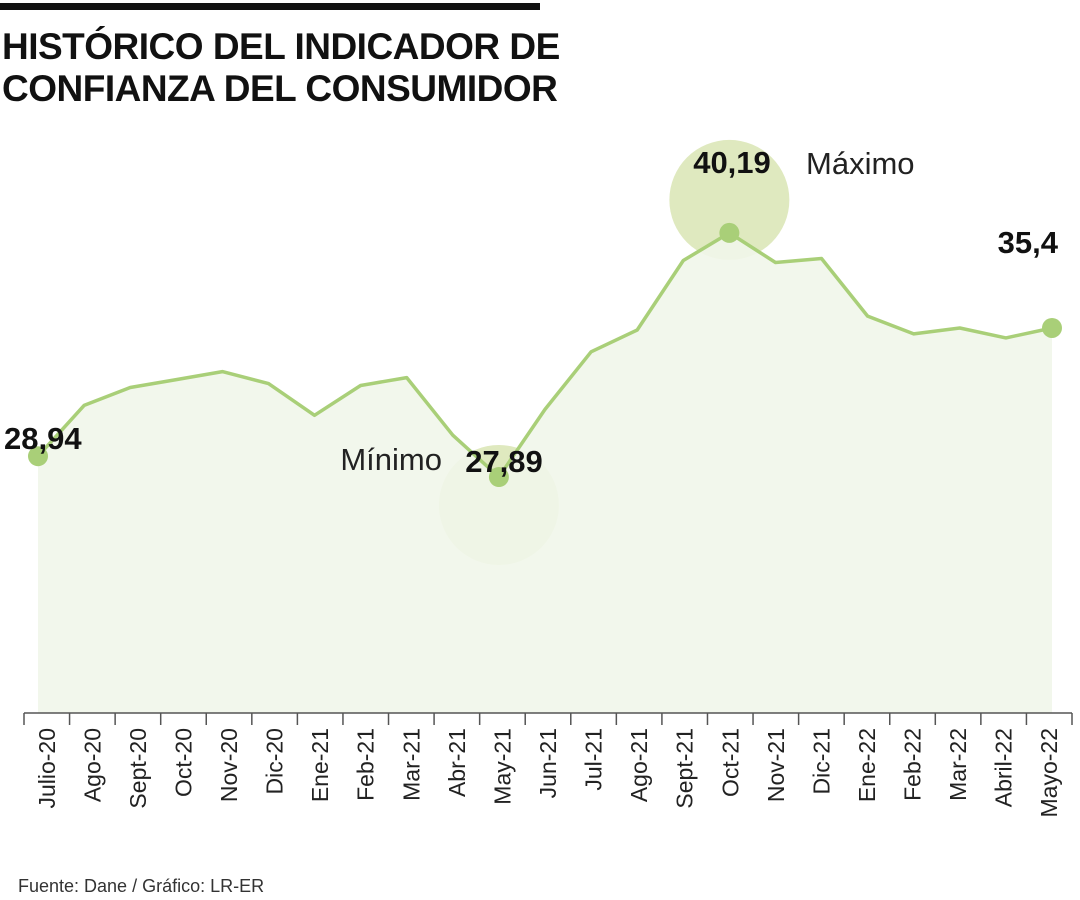  I want to click on top-rule, so click(270, 6).